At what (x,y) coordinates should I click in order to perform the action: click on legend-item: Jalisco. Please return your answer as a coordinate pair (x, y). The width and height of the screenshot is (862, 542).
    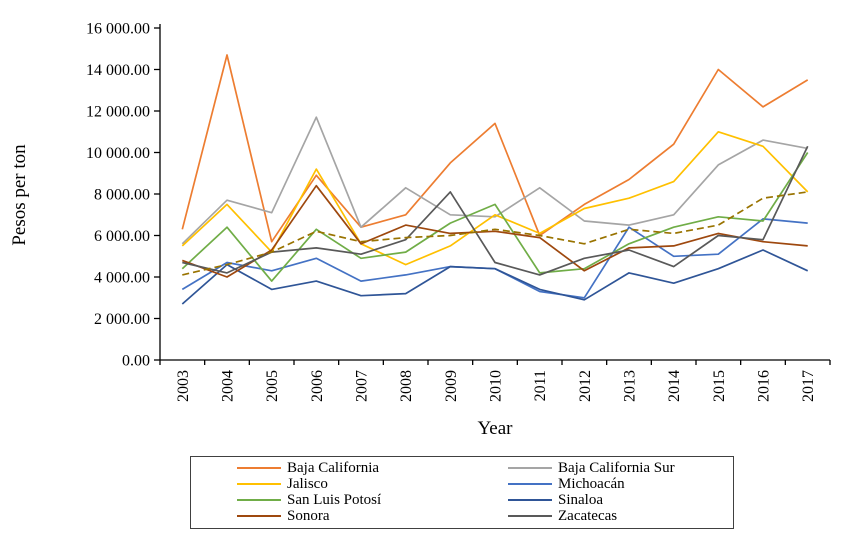
    Looking at the image, I should click on (326, 484).